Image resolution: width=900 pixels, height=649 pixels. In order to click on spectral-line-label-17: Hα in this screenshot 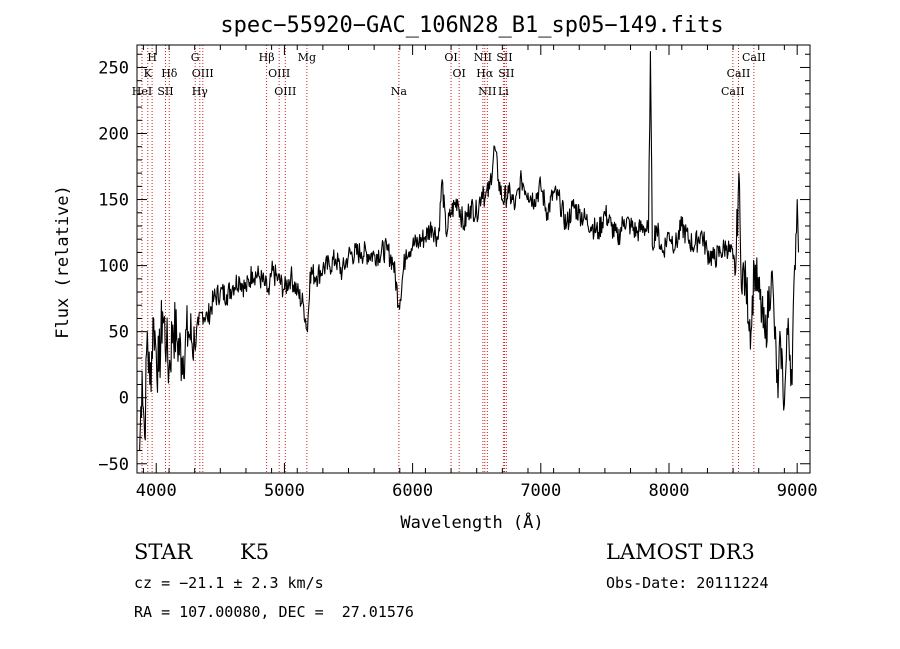, I will do `click(485, 73)`.